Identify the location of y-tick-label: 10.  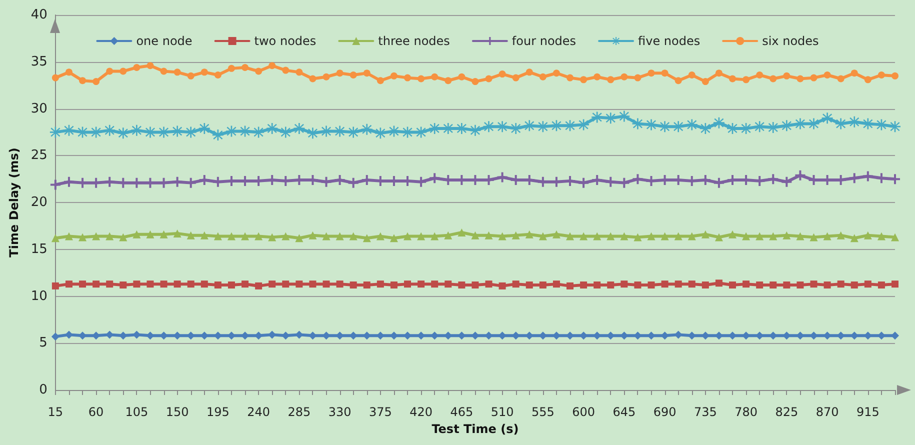
(39, 296).